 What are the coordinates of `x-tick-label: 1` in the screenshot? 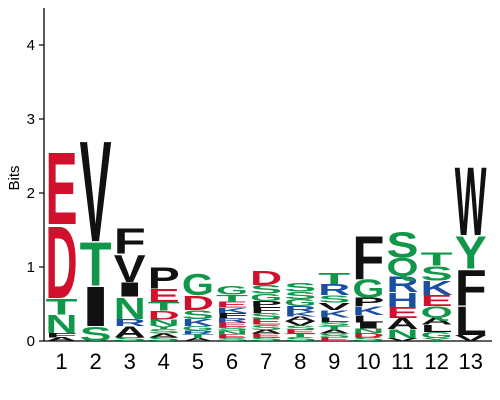 It's located at (61, 361).